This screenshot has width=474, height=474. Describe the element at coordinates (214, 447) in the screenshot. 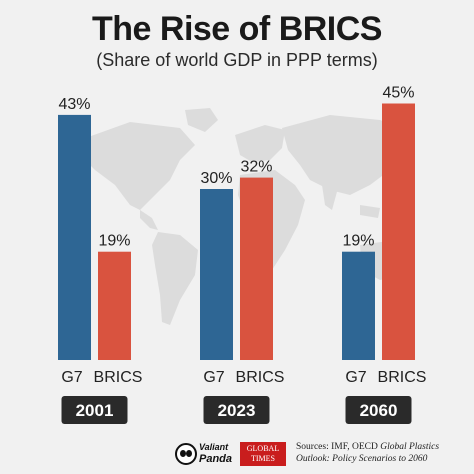

I see `panda-logo-line1: Valiant` at that location.